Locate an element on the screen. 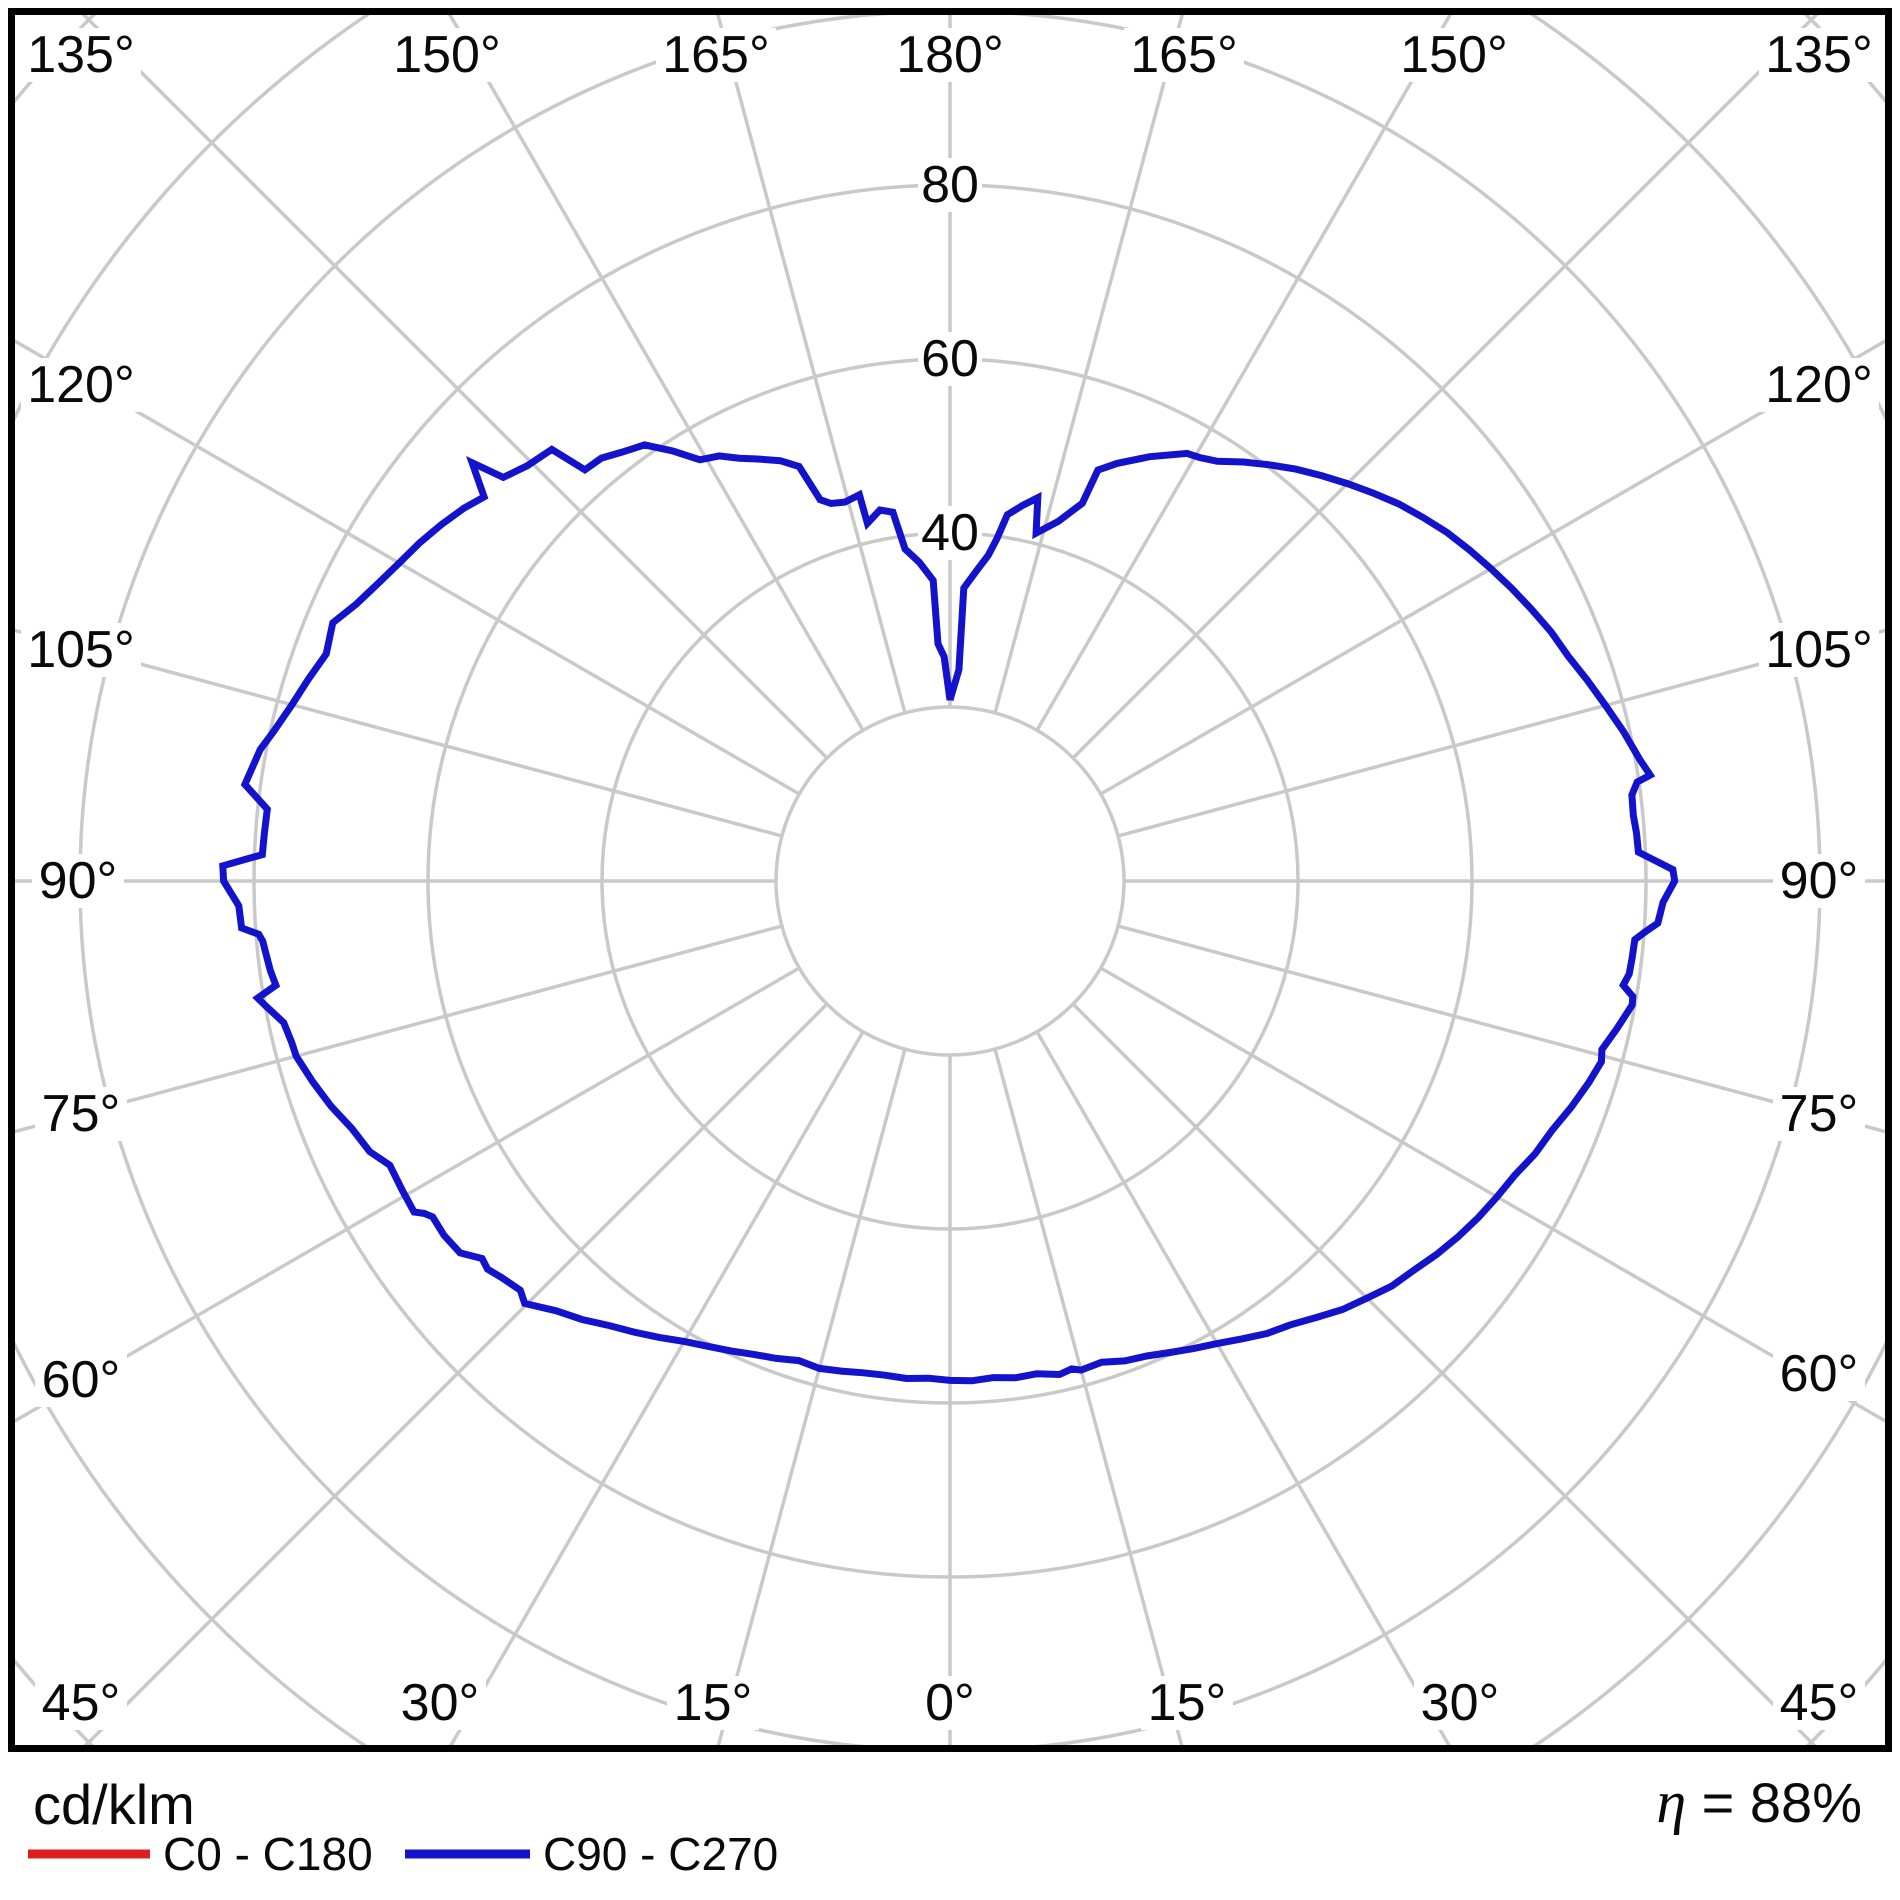  radial-label: 80 is located at coordinates (950, 185).